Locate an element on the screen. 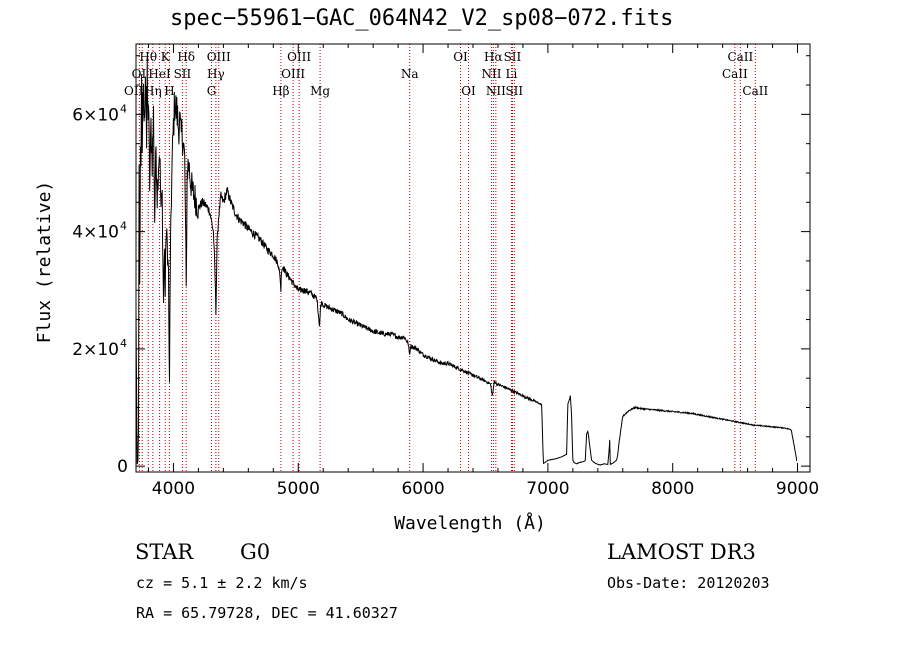  observation-date: Obs-Date: 20120203 is located at coordinates (688, 583).